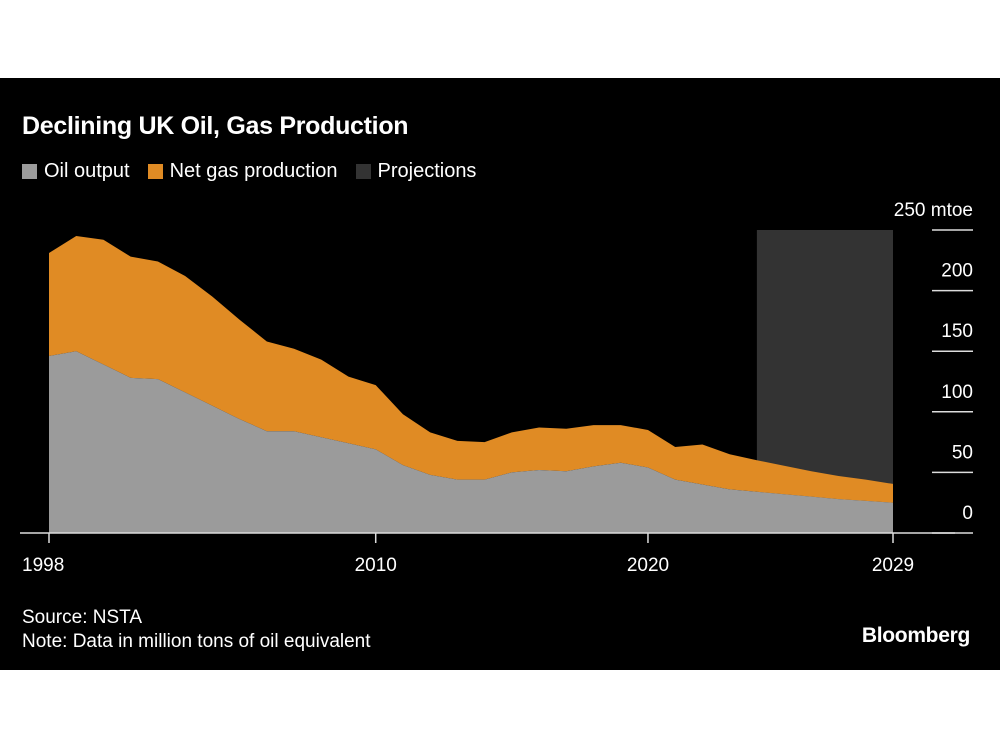 The width and height of the screenshot is (1000, 750). Describe the element at coordinates (87, 171) in the screenshot. I see `legend-label-oil: Oil output` at that location.